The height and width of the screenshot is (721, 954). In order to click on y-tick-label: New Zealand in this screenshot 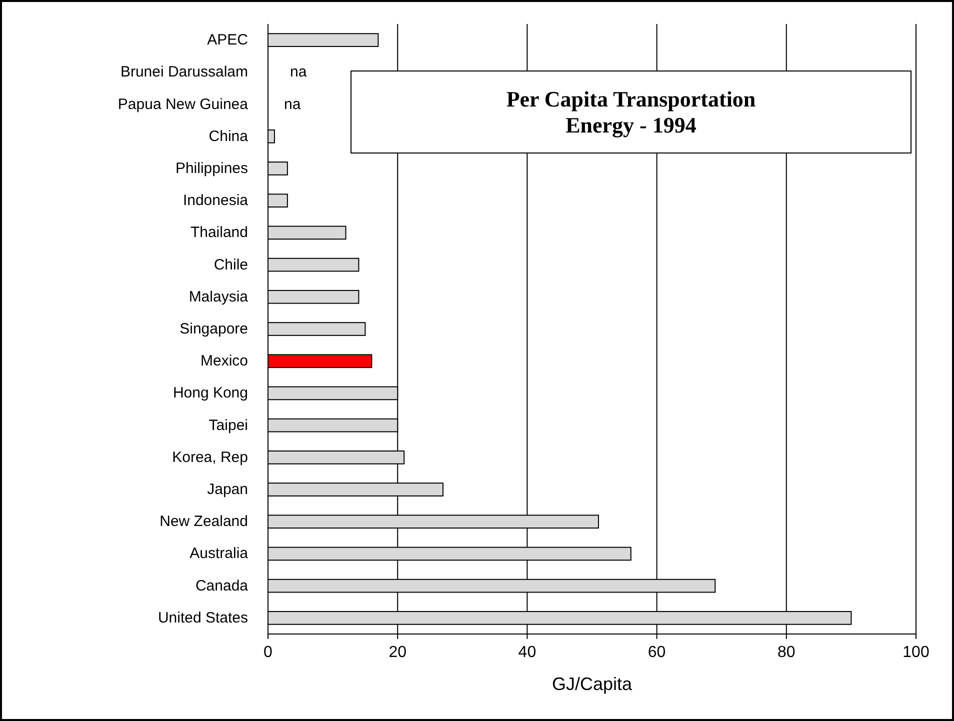, I will do `click(204, 521)`.